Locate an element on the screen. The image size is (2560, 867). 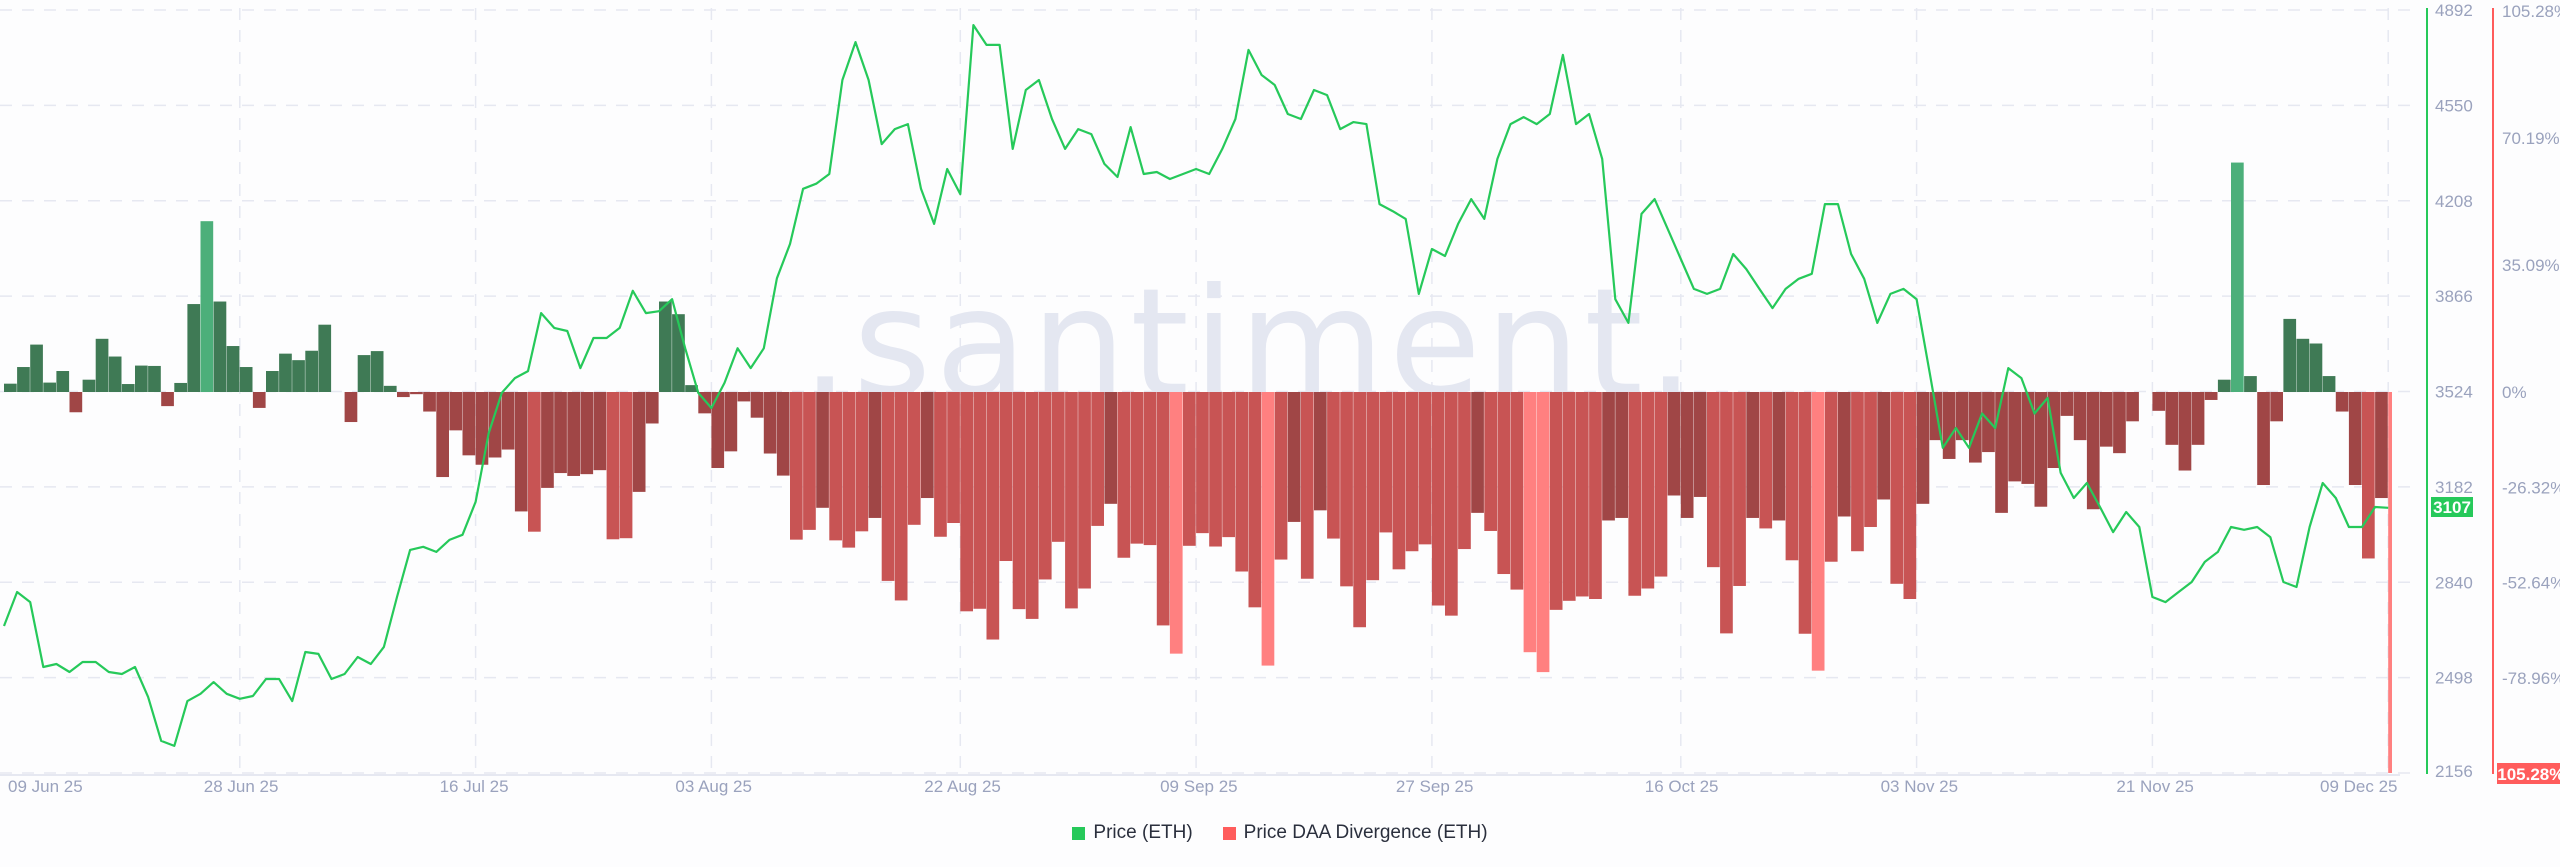
x-tick-label: 09 Sep 25 is located at coordinates (1199, 786).